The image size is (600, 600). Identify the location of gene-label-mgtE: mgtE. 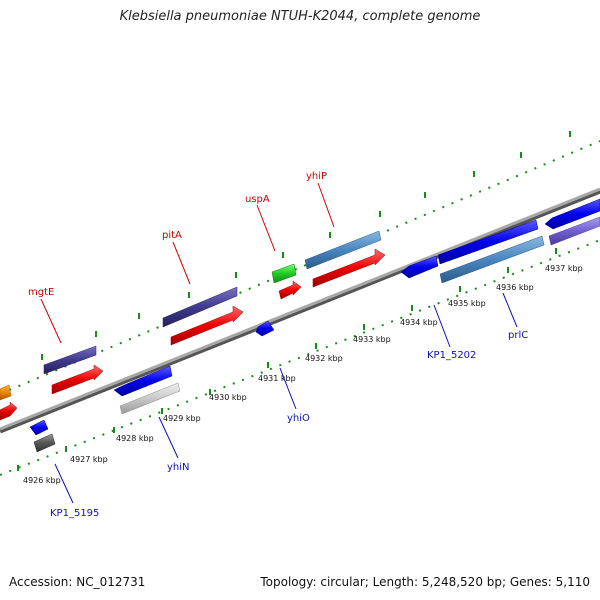
(41, 292).